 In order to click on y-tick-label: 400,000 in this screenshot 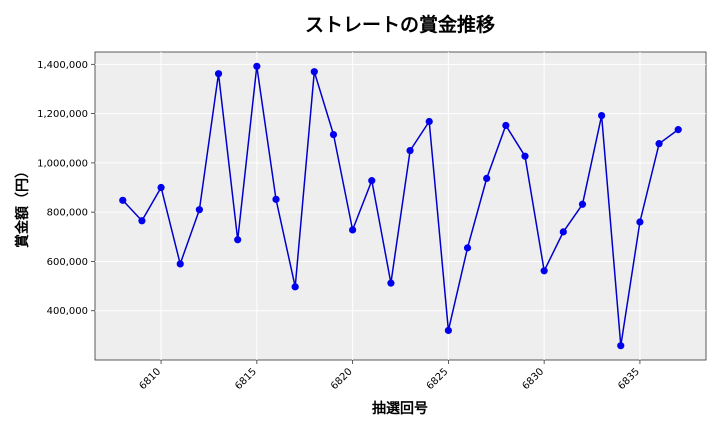, I will do `click(67, 311)`.